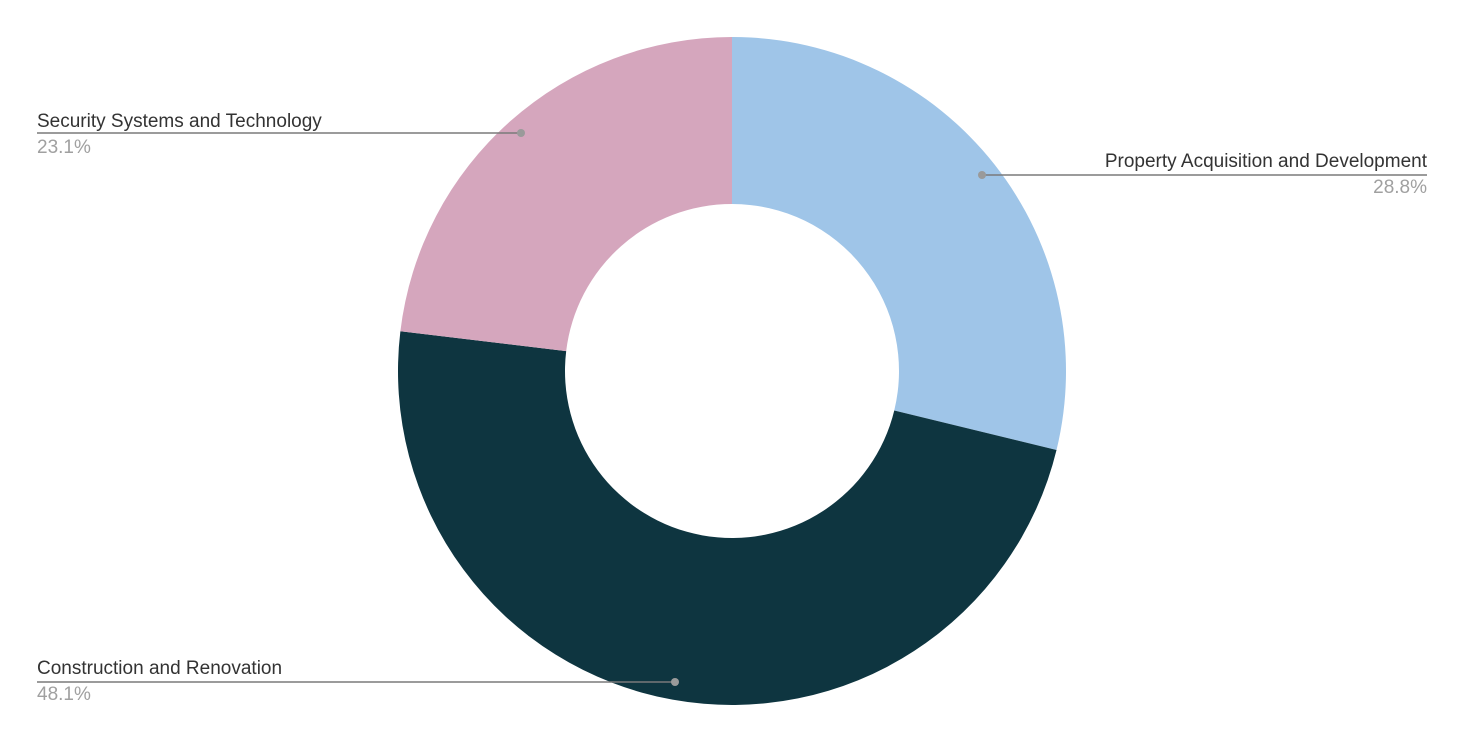  What do you see at coordinates (64, 147) in the screenshot?
I see `slice-percent-3: 23.1%` at bounding box center [64, 147].